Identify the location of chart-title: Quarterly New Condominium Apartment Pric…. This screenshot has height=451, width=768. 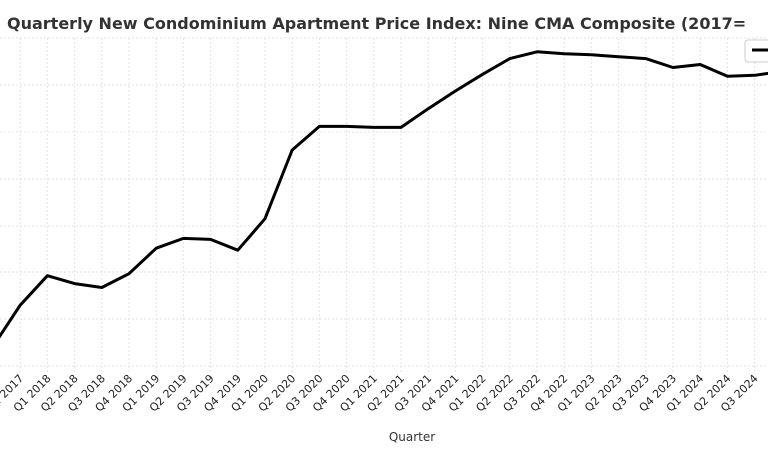
(377, 23).